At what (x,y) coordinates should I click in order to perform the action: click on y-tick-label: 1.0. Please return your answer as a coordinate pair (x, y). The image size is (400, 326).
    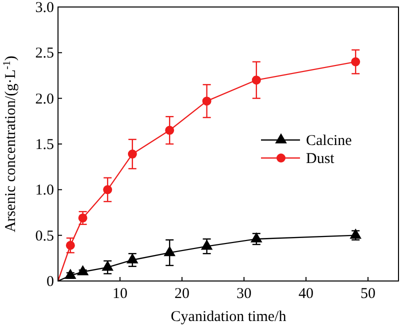
    Looking at the image, I should click on (44, 190).